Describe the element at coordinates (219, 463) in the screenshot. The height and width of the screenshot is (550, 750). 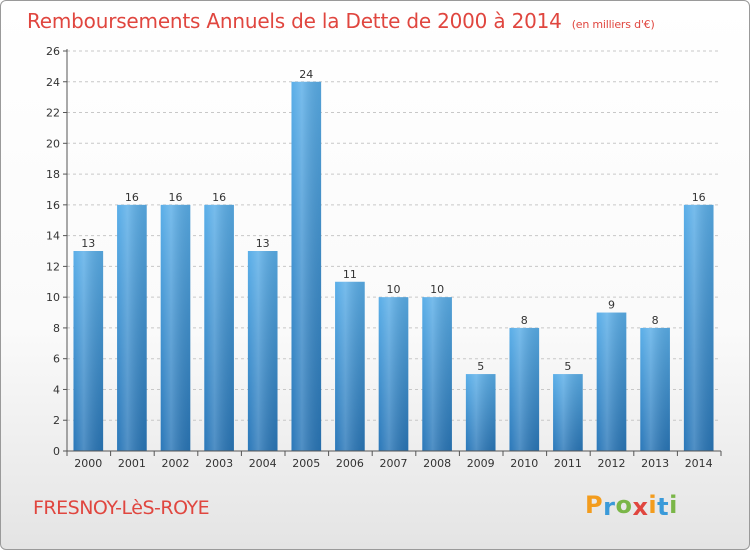
I see `x-tick-label: 2003` at that location.